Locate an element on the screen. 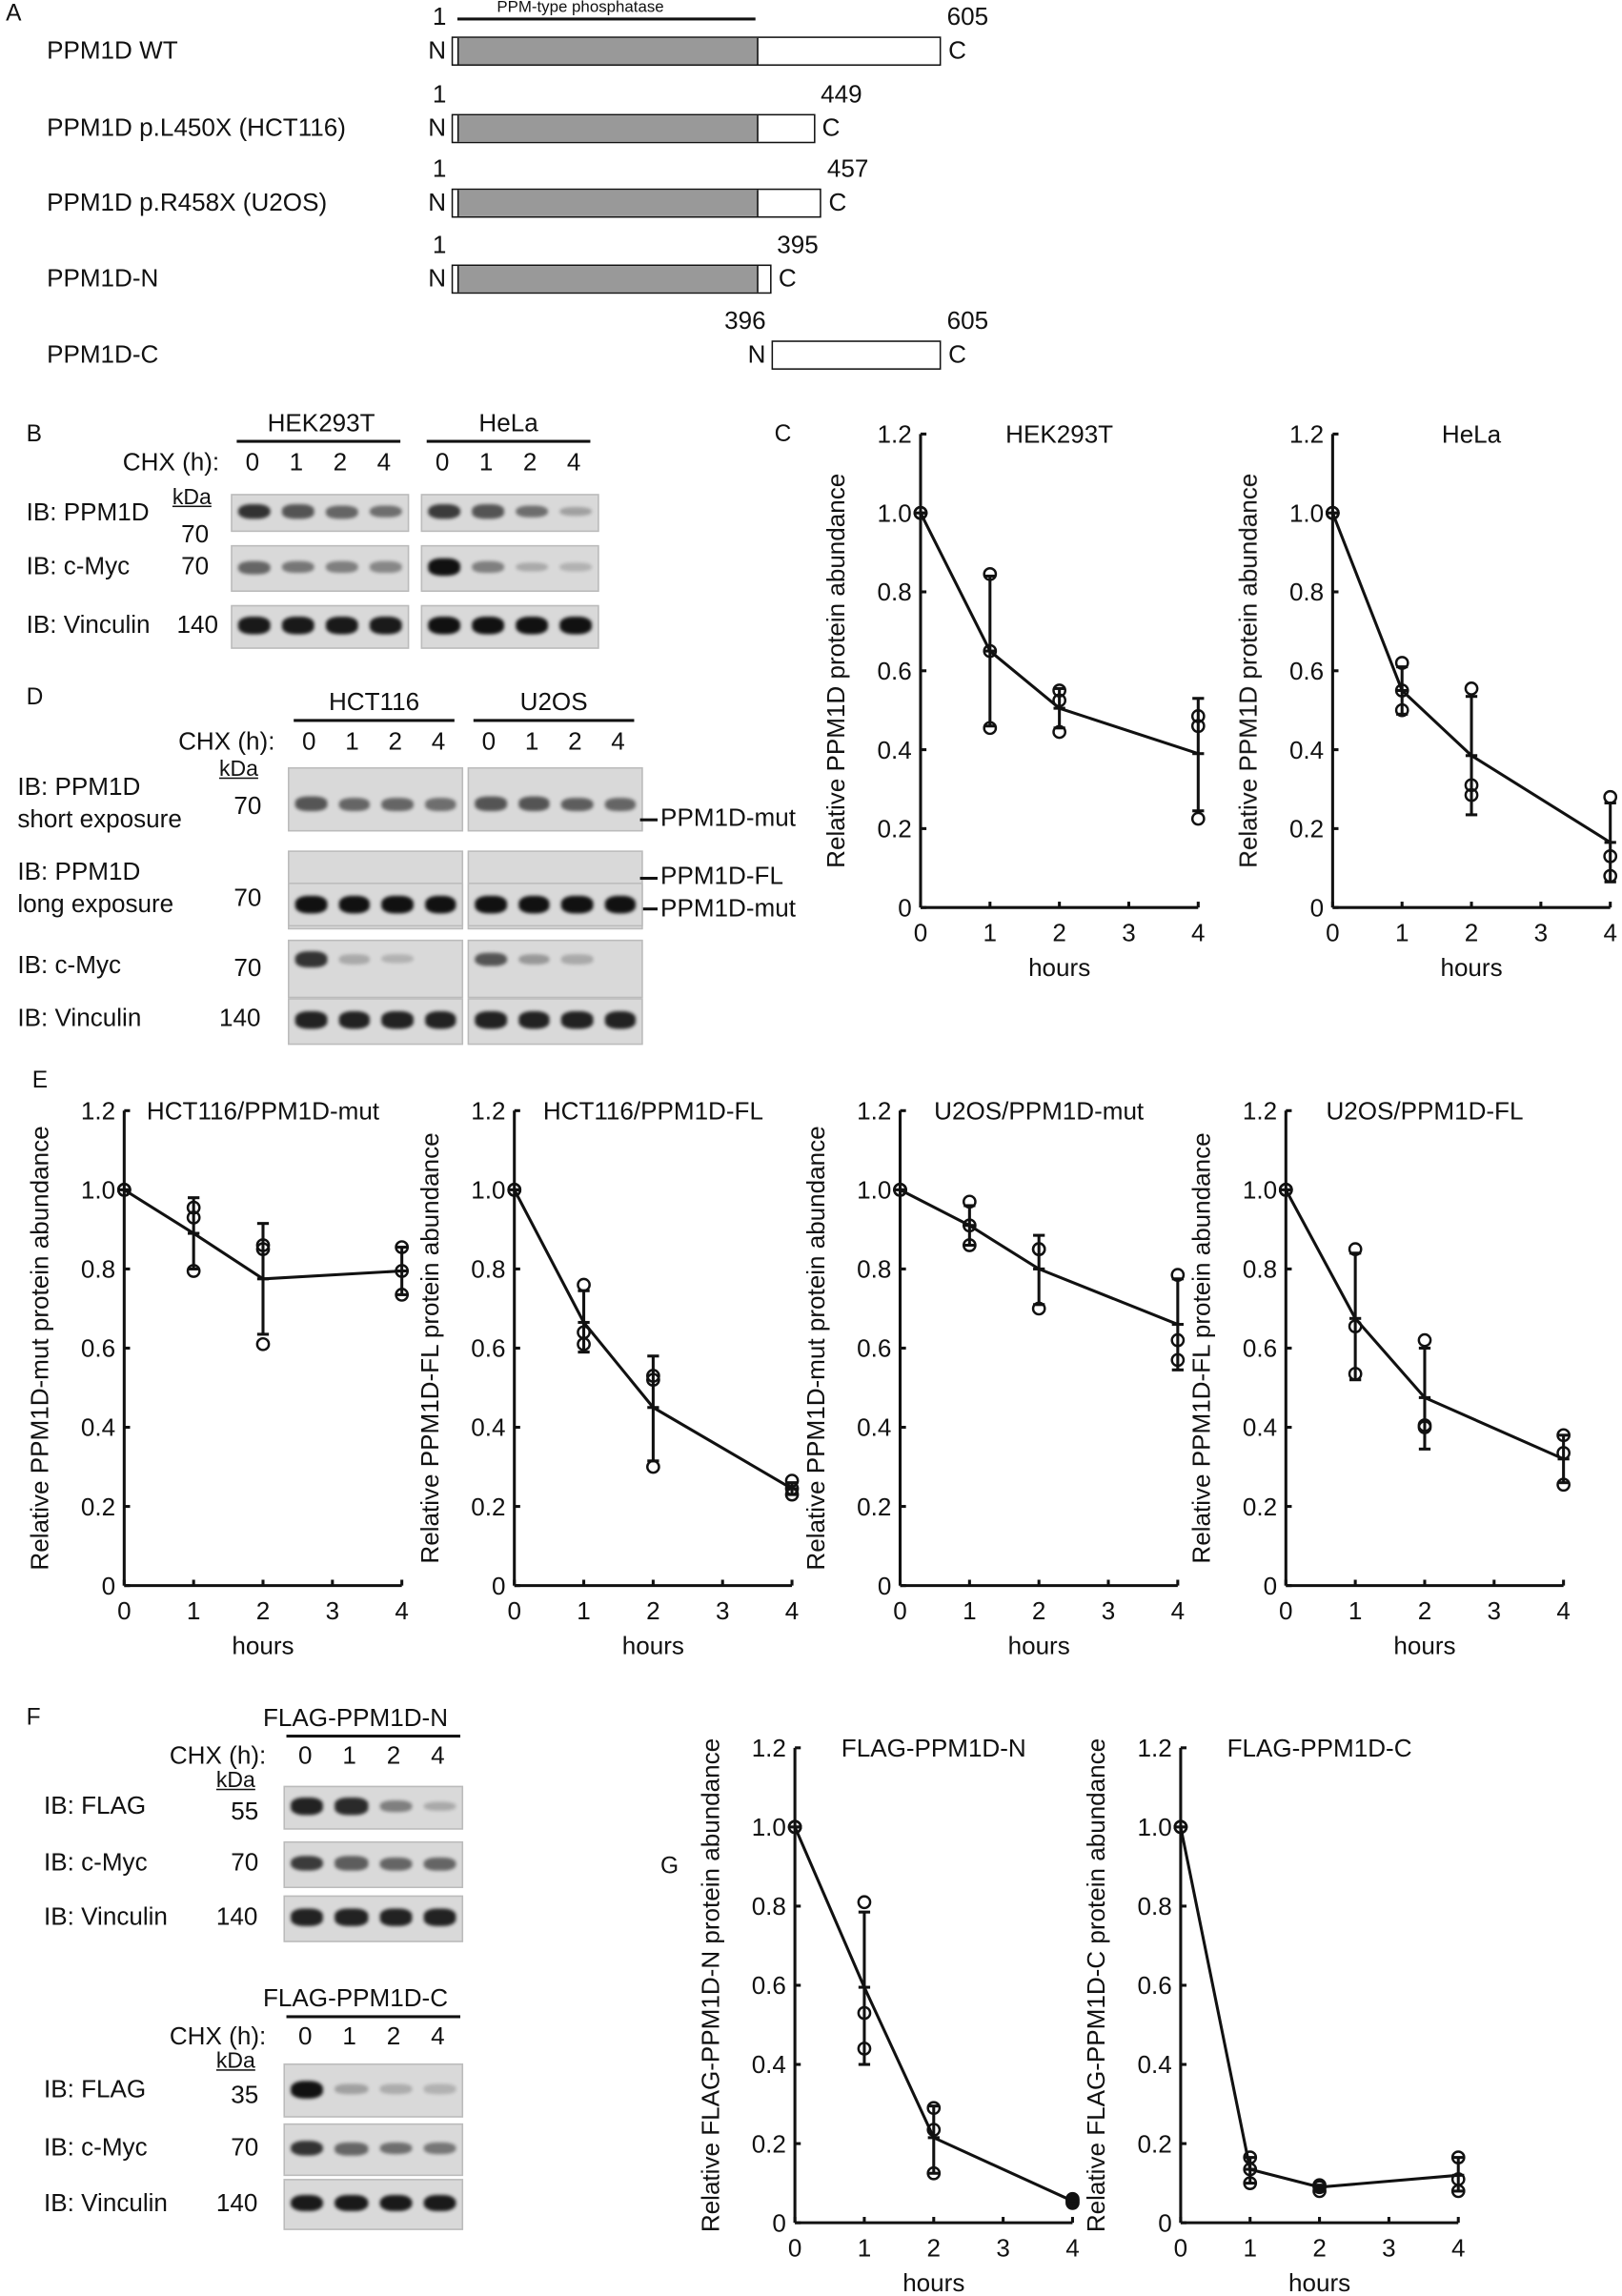  phosphatase-domain is located at coordinates (607, 51).